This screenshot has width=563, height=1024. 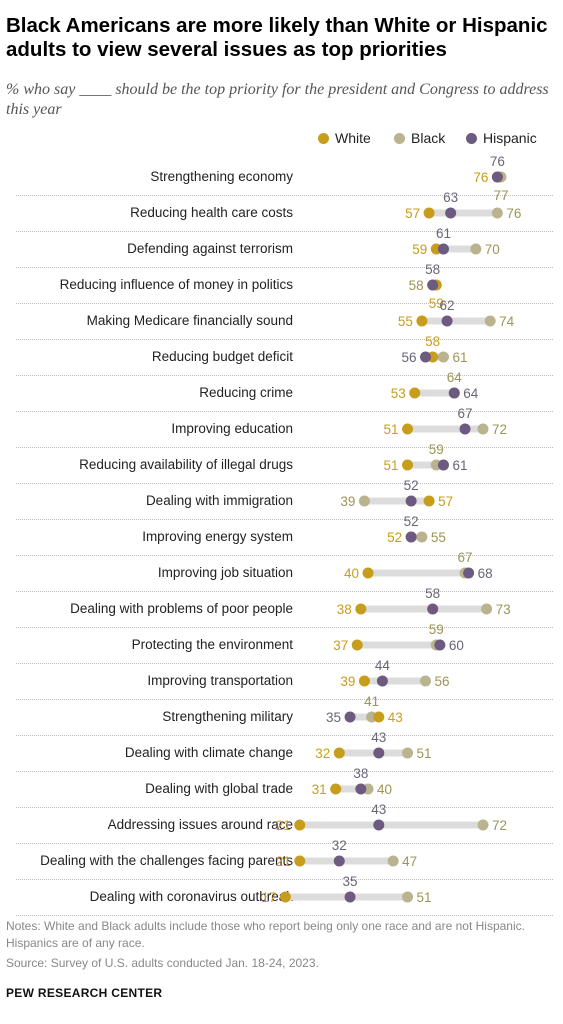 What do you see at coordinates (212, 644) in the screenshot?
I see `category-label: Protecting the environment` at bounding box center [212, 644].